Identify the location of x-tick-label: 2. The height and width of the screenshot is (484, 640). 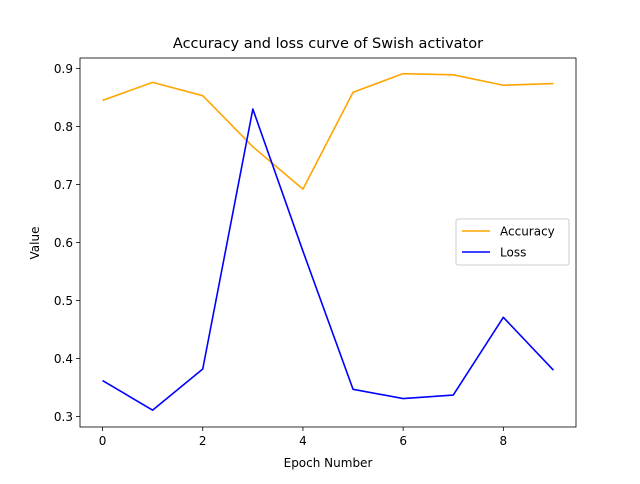
(203, 441).